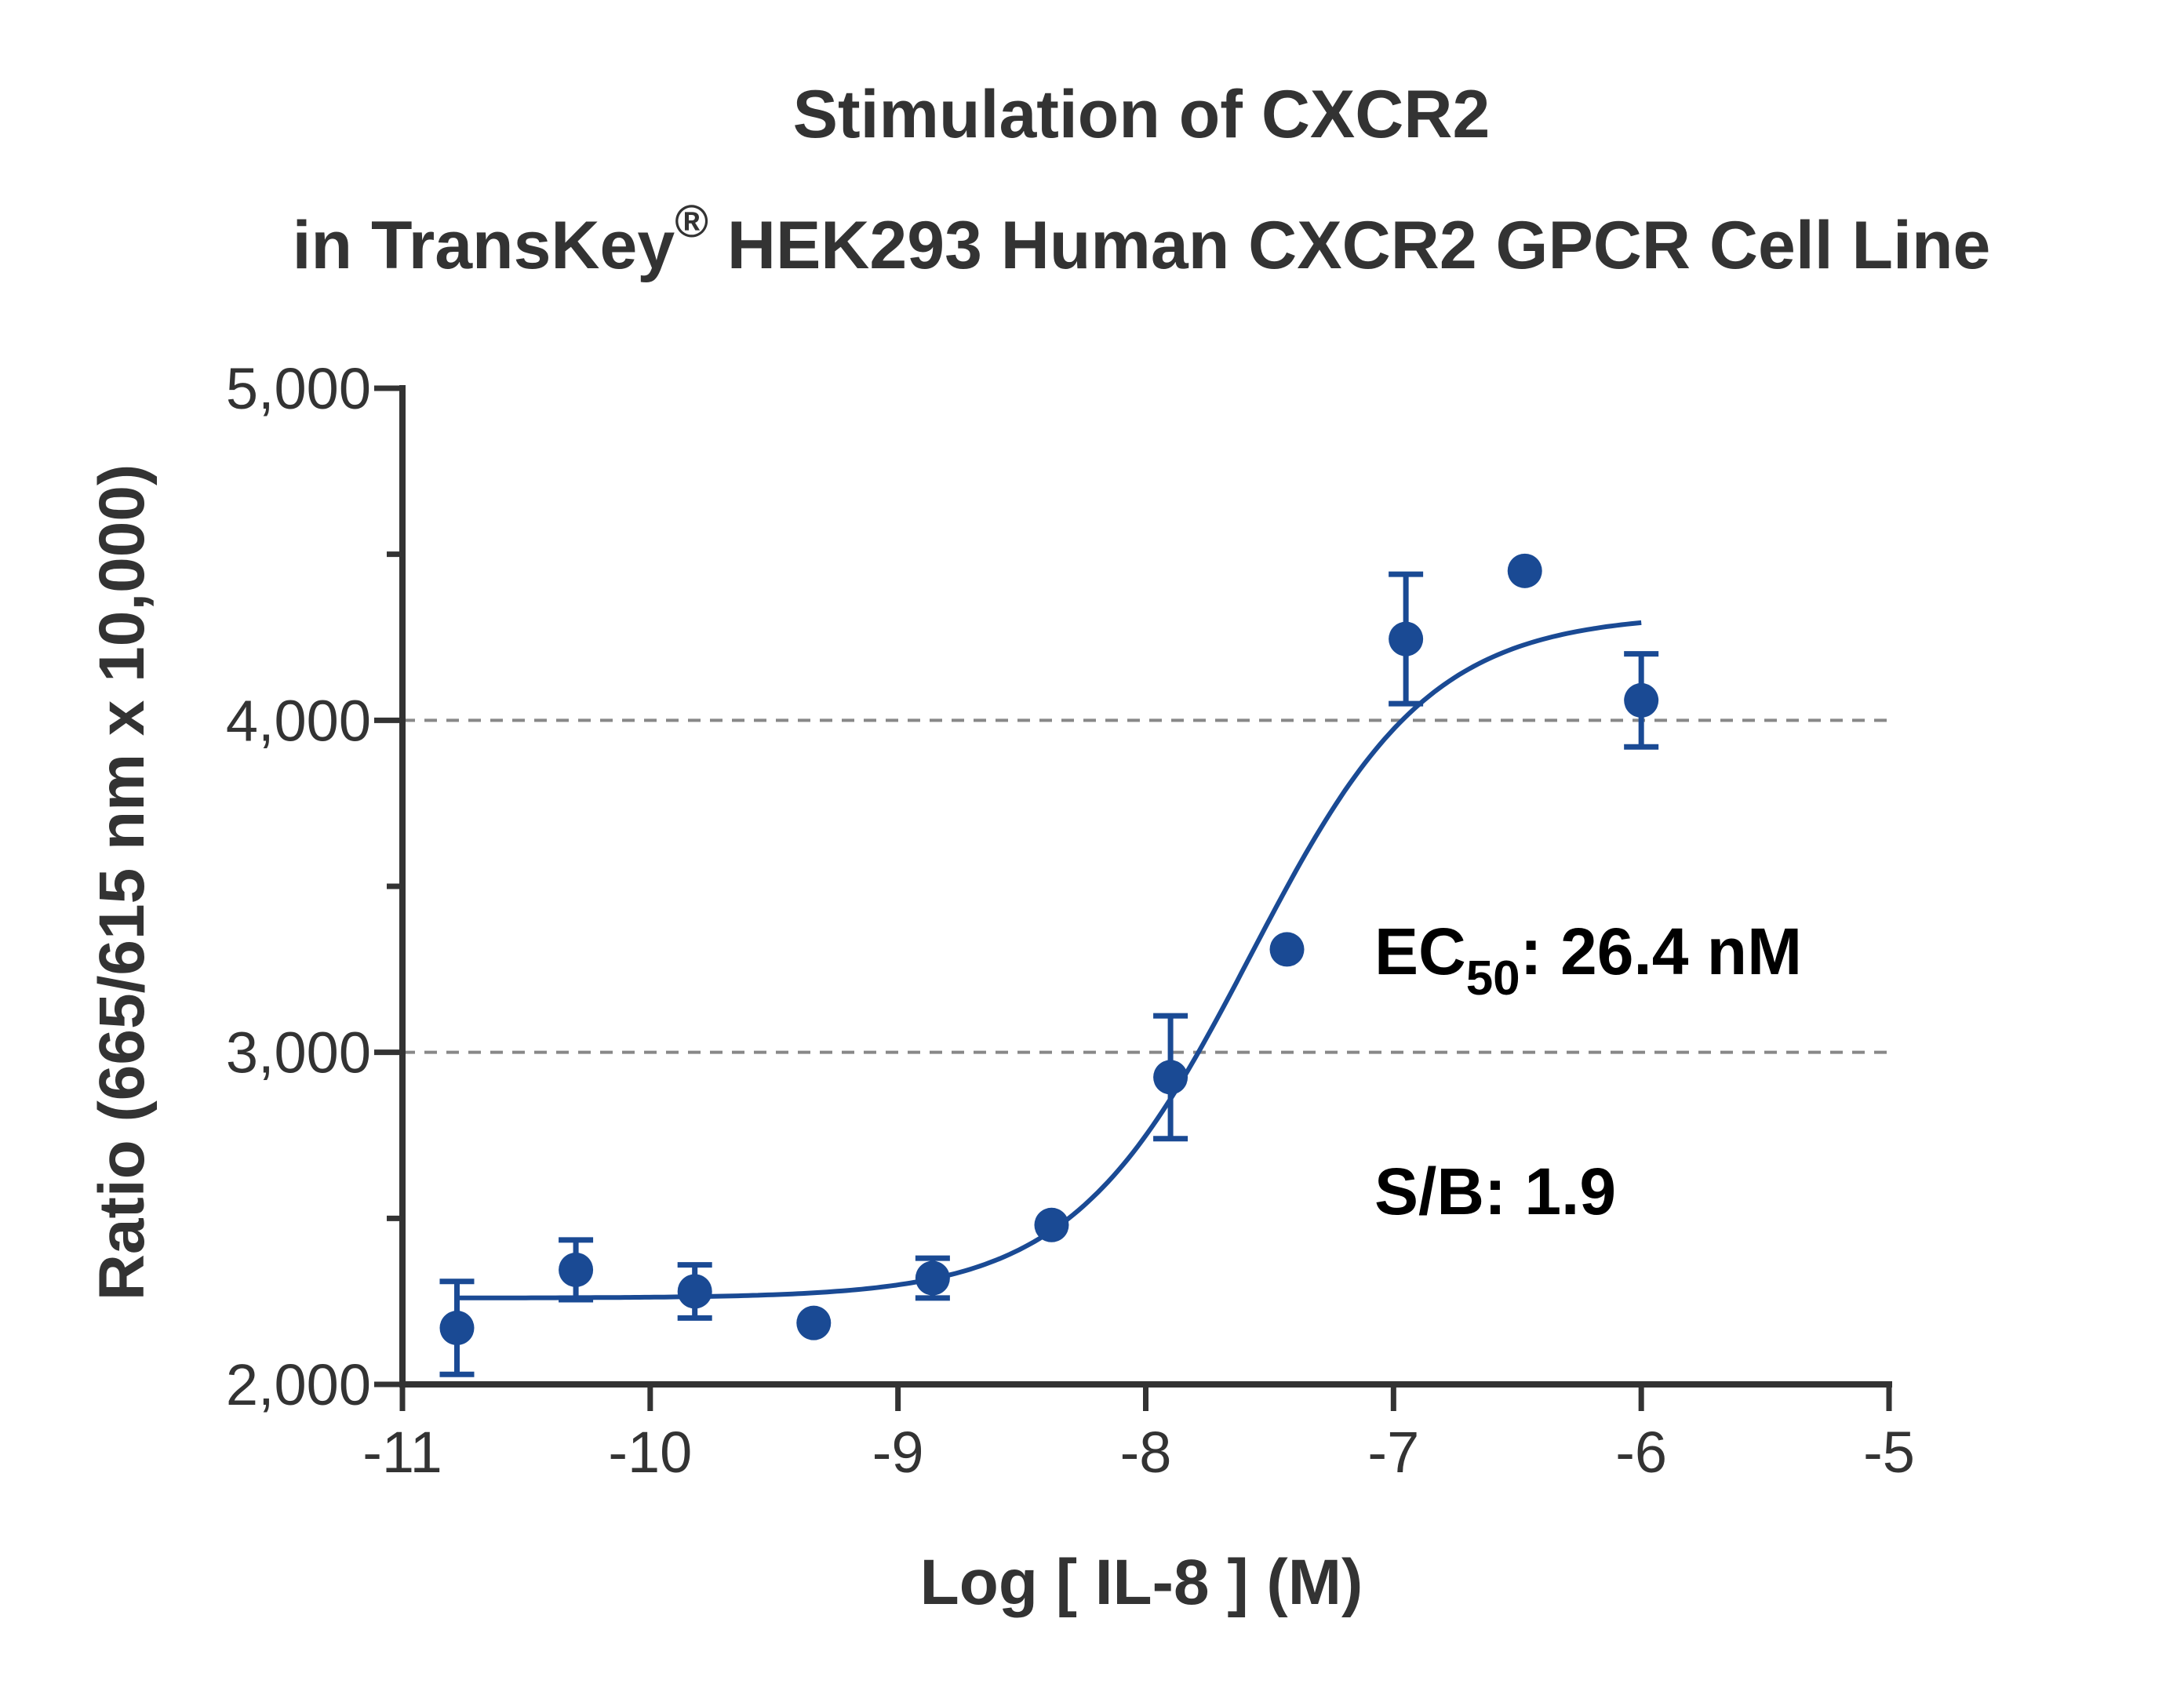  Describe the element at coordinates (650, 1452) in the screenshot. I see `x-tick-label: -10` at that location.